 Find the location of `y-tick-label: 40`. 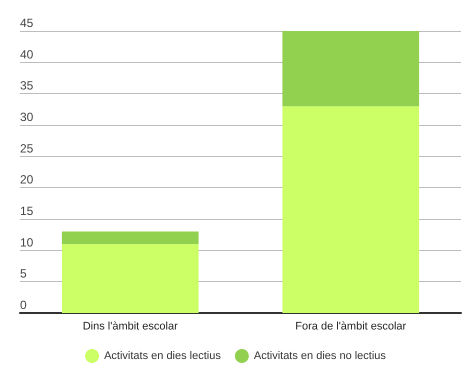

y-tick-label: 40 is located at coordinates (27, 54).